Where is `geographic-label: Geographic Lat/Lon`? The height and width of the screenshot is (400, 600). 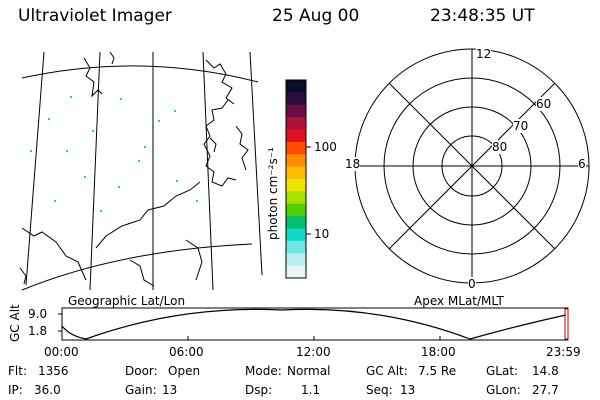
geographic-label: Geographic Lat/Lon is located at coordinates (127, 301).